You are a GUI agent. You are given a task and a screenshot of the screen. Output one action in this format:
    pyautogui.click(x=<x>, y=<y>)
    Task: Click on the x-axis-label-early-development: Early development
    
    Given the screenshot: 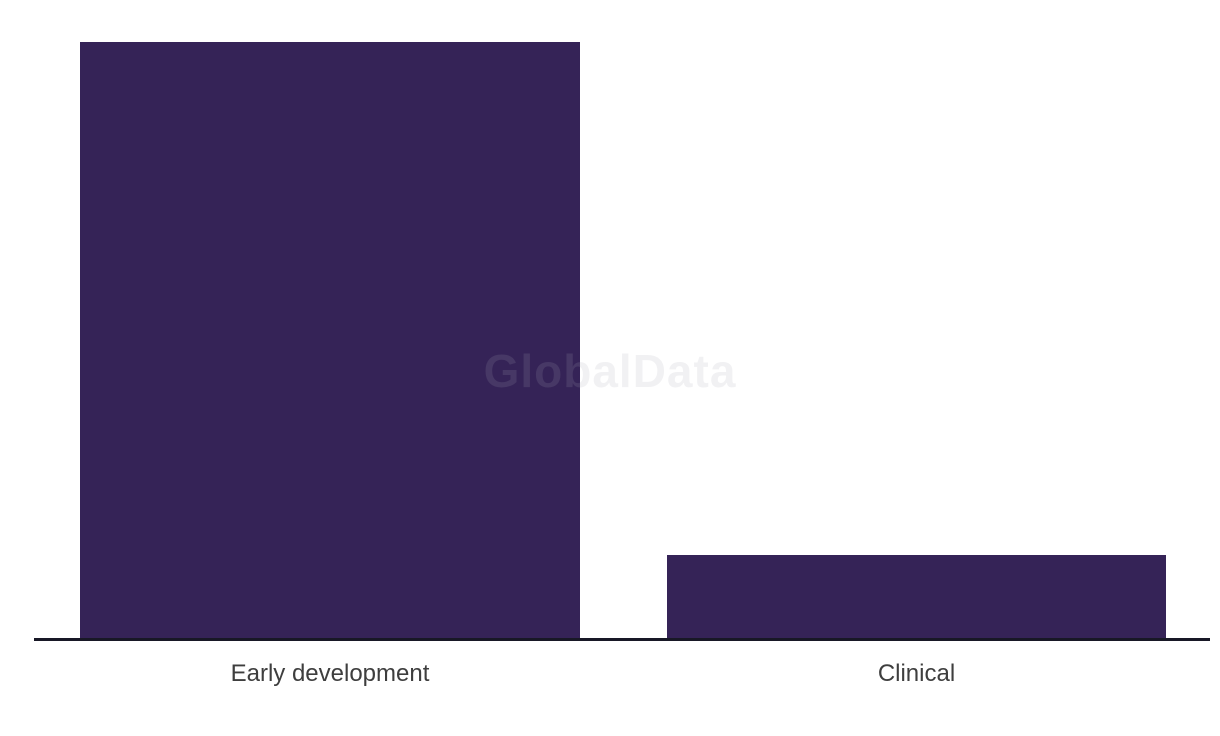 What is the action you would take?
    pyautogui.click(x=330, y=673)
    